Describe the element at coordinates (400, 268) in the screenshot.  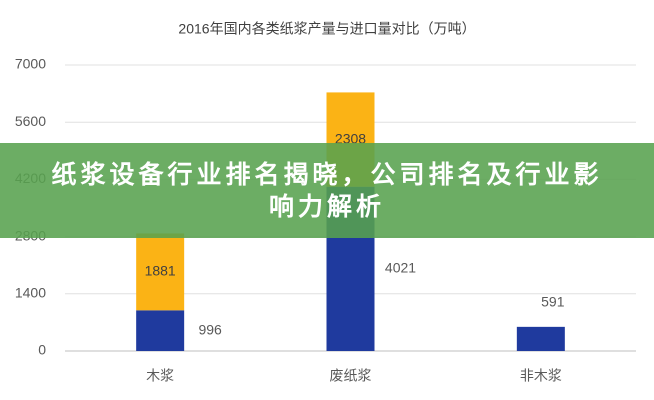
I see `value-label: 4021` at that location.